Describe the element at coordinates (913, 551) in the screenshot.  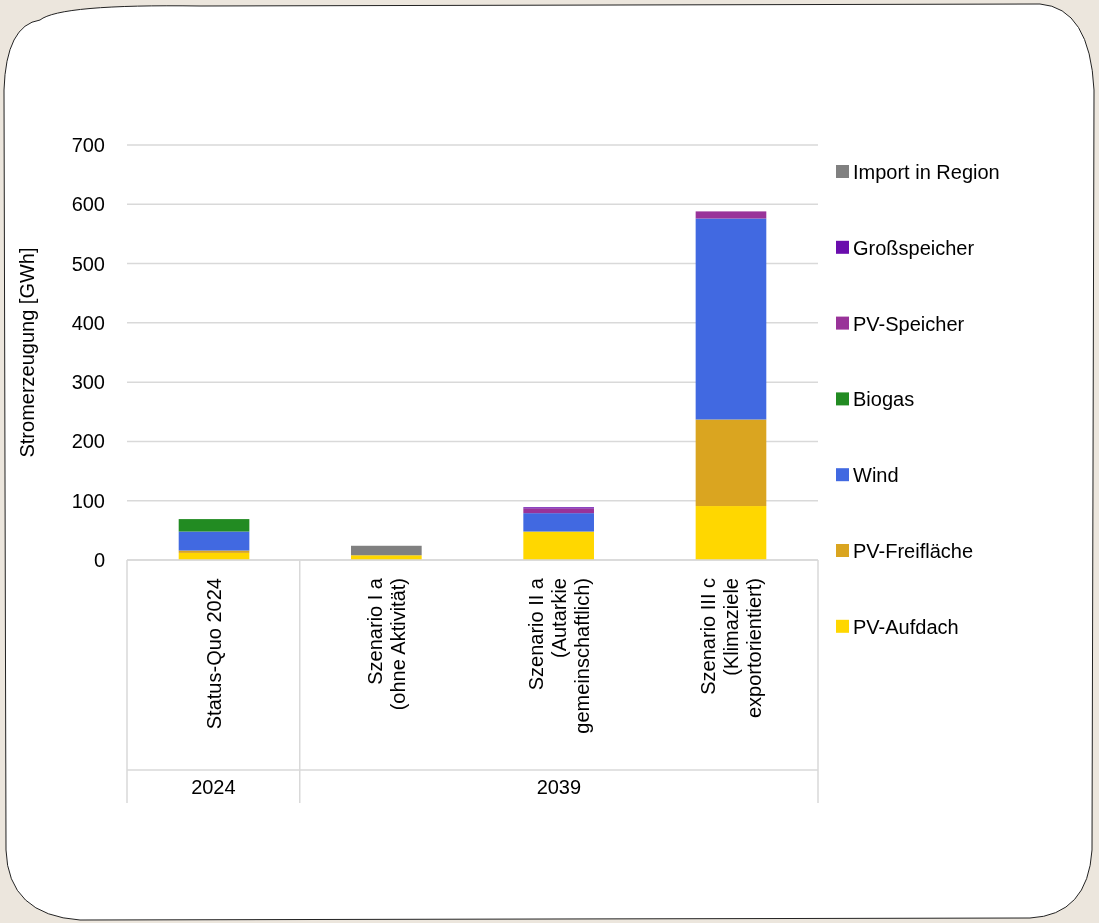
I see `legend-label: PV-Freifläche` at that location.